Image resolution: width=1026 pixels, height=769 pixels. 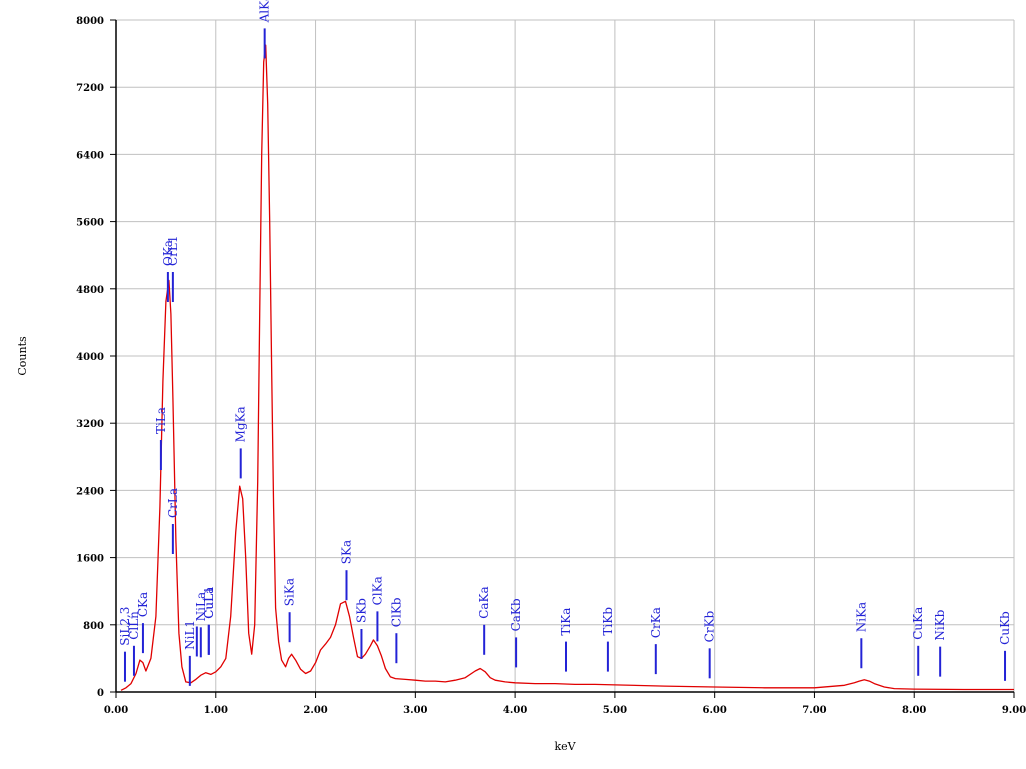 What do you see at coordinates (656, 622) in the screenshot?
I see `peak-label: CrKa` at bounding box center [656, 622].